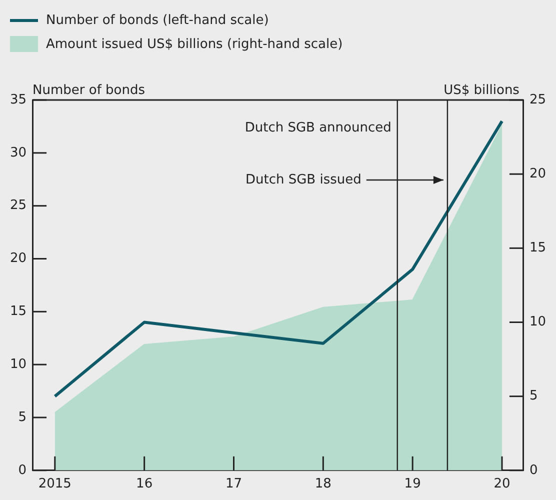 This screenshot has height=500, width=556. Describe the element at coordinates (18, 364) in the screenshot. I see `y-tick-label: 10` at that location.